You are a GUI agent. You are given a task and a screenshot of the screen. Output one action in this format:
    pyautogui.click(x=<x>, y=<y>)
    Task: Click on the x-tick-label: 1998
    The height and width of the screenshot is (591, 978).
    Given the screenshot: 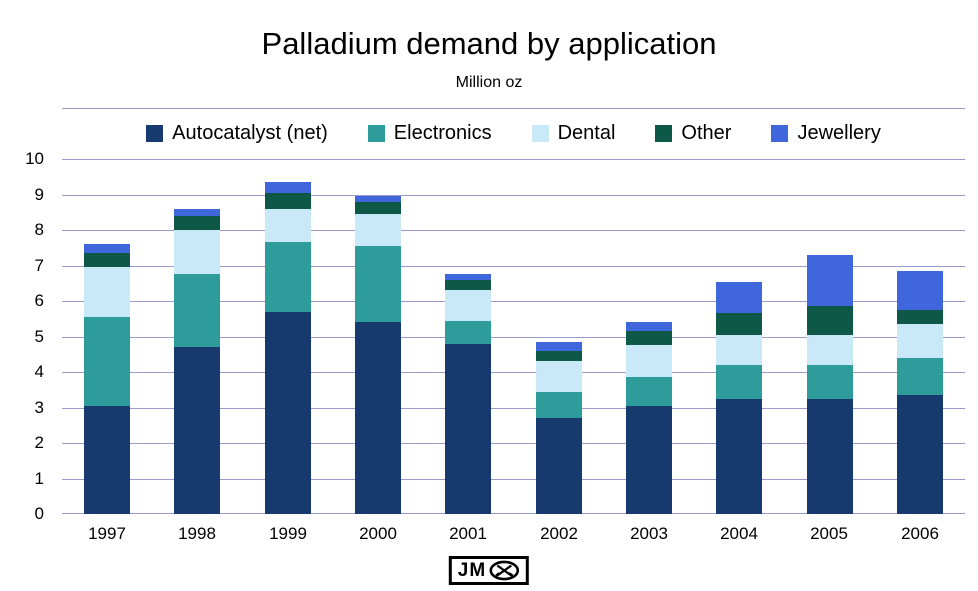 What is the action you would take?
    pyautogui.click(x=197, y=533)
    